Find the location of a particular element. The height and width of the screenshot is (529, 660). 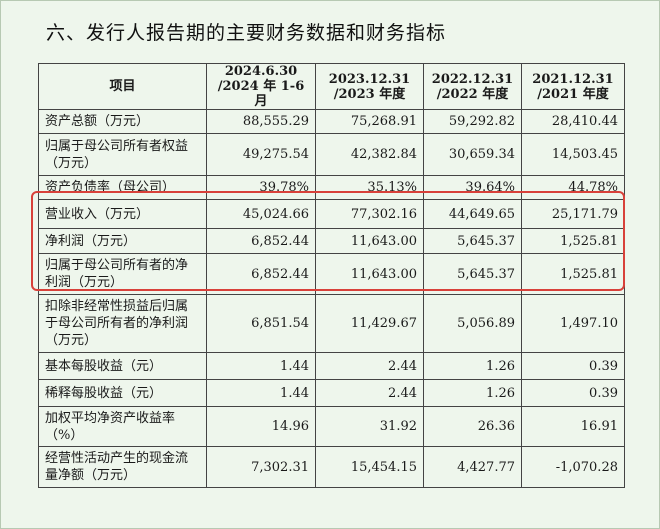

table-row: 基本每股收益（元） 1.44 2.44 1.26 0.39 is located at coordinates (331, 366).